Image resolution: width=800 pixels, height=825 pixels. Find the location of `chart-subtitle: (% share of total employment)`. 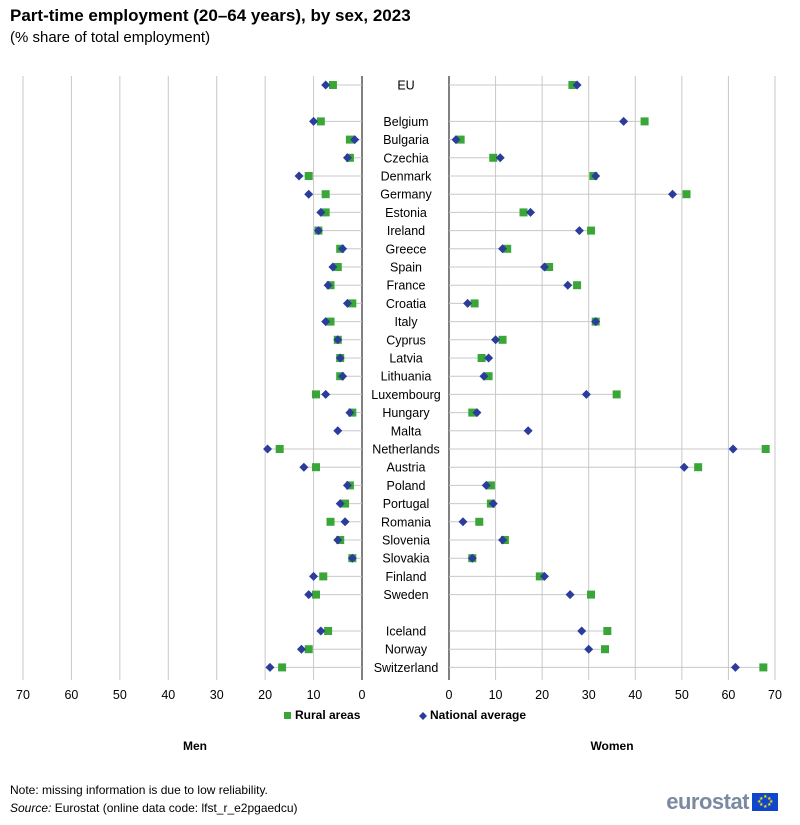

chart-subtitle: (% share of total employment) is located at coordinates (110, 37).